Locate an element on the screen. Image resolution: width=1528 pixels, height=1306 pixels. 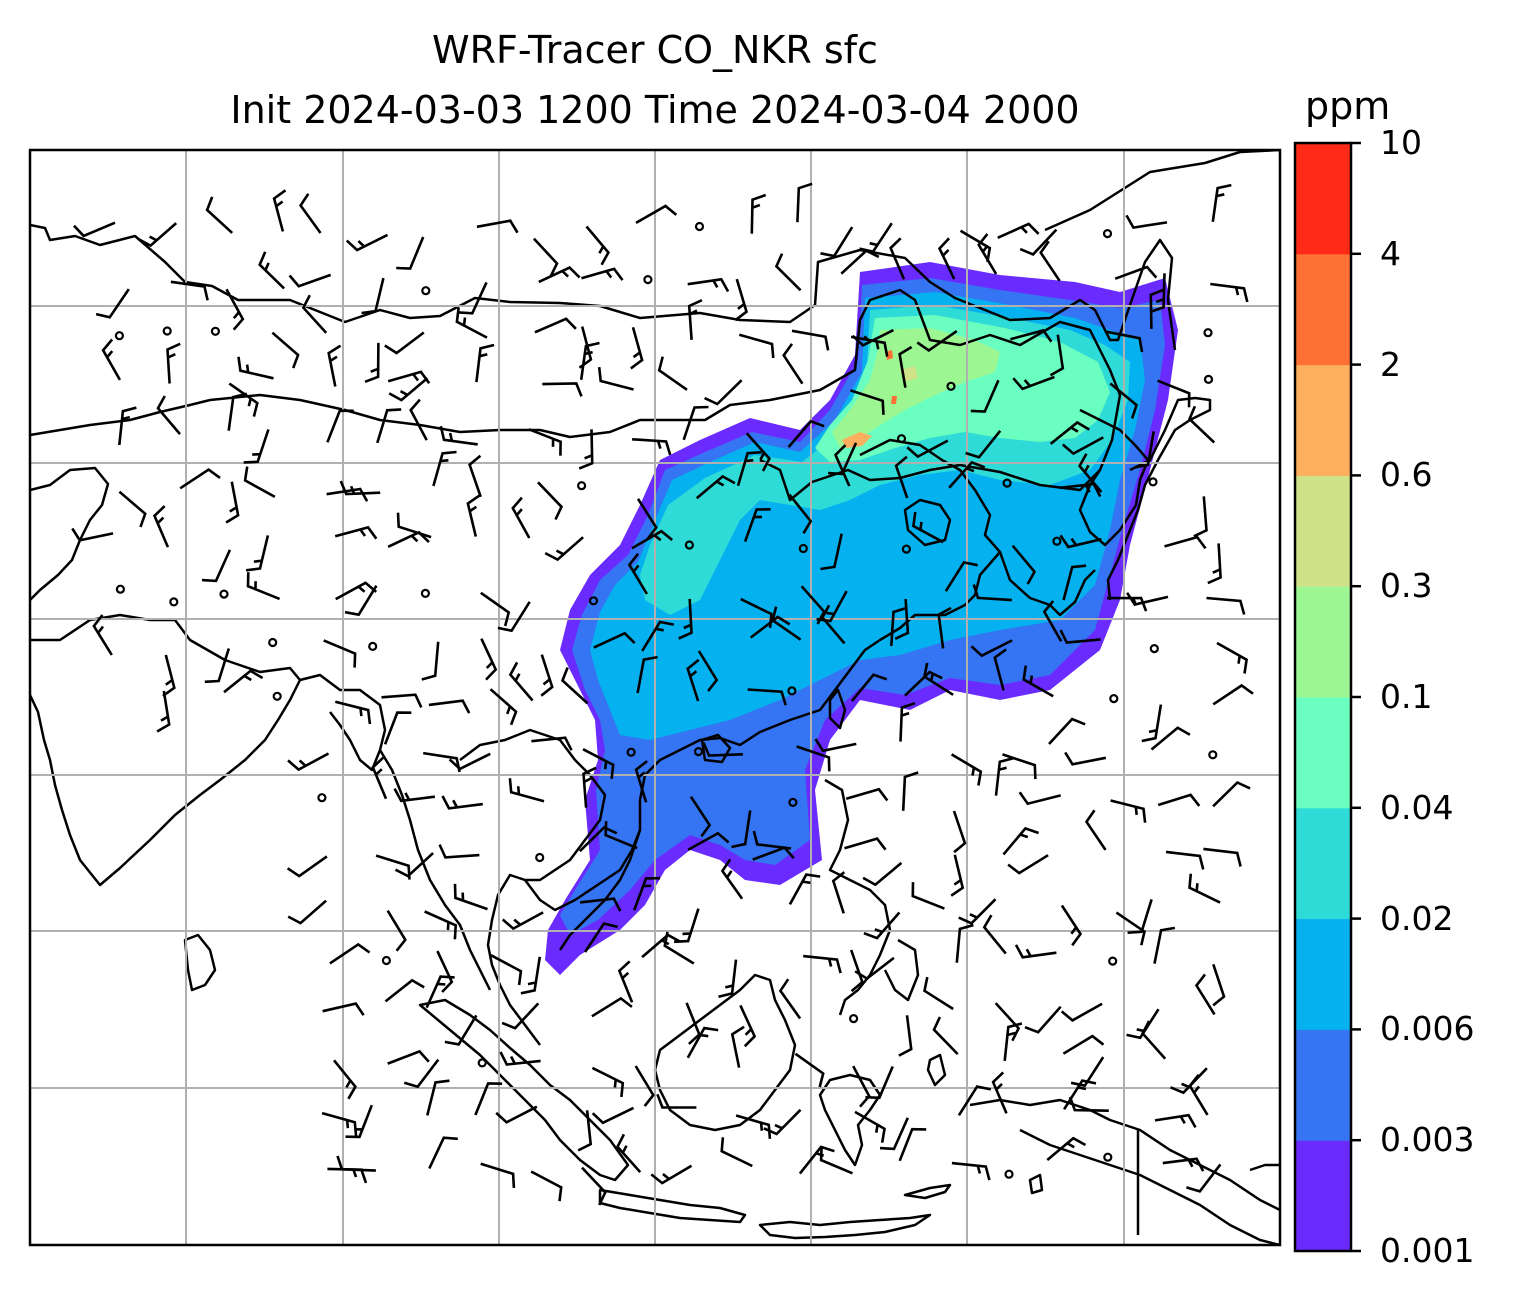
coastline-korea is located at coordinates (1114, 477).